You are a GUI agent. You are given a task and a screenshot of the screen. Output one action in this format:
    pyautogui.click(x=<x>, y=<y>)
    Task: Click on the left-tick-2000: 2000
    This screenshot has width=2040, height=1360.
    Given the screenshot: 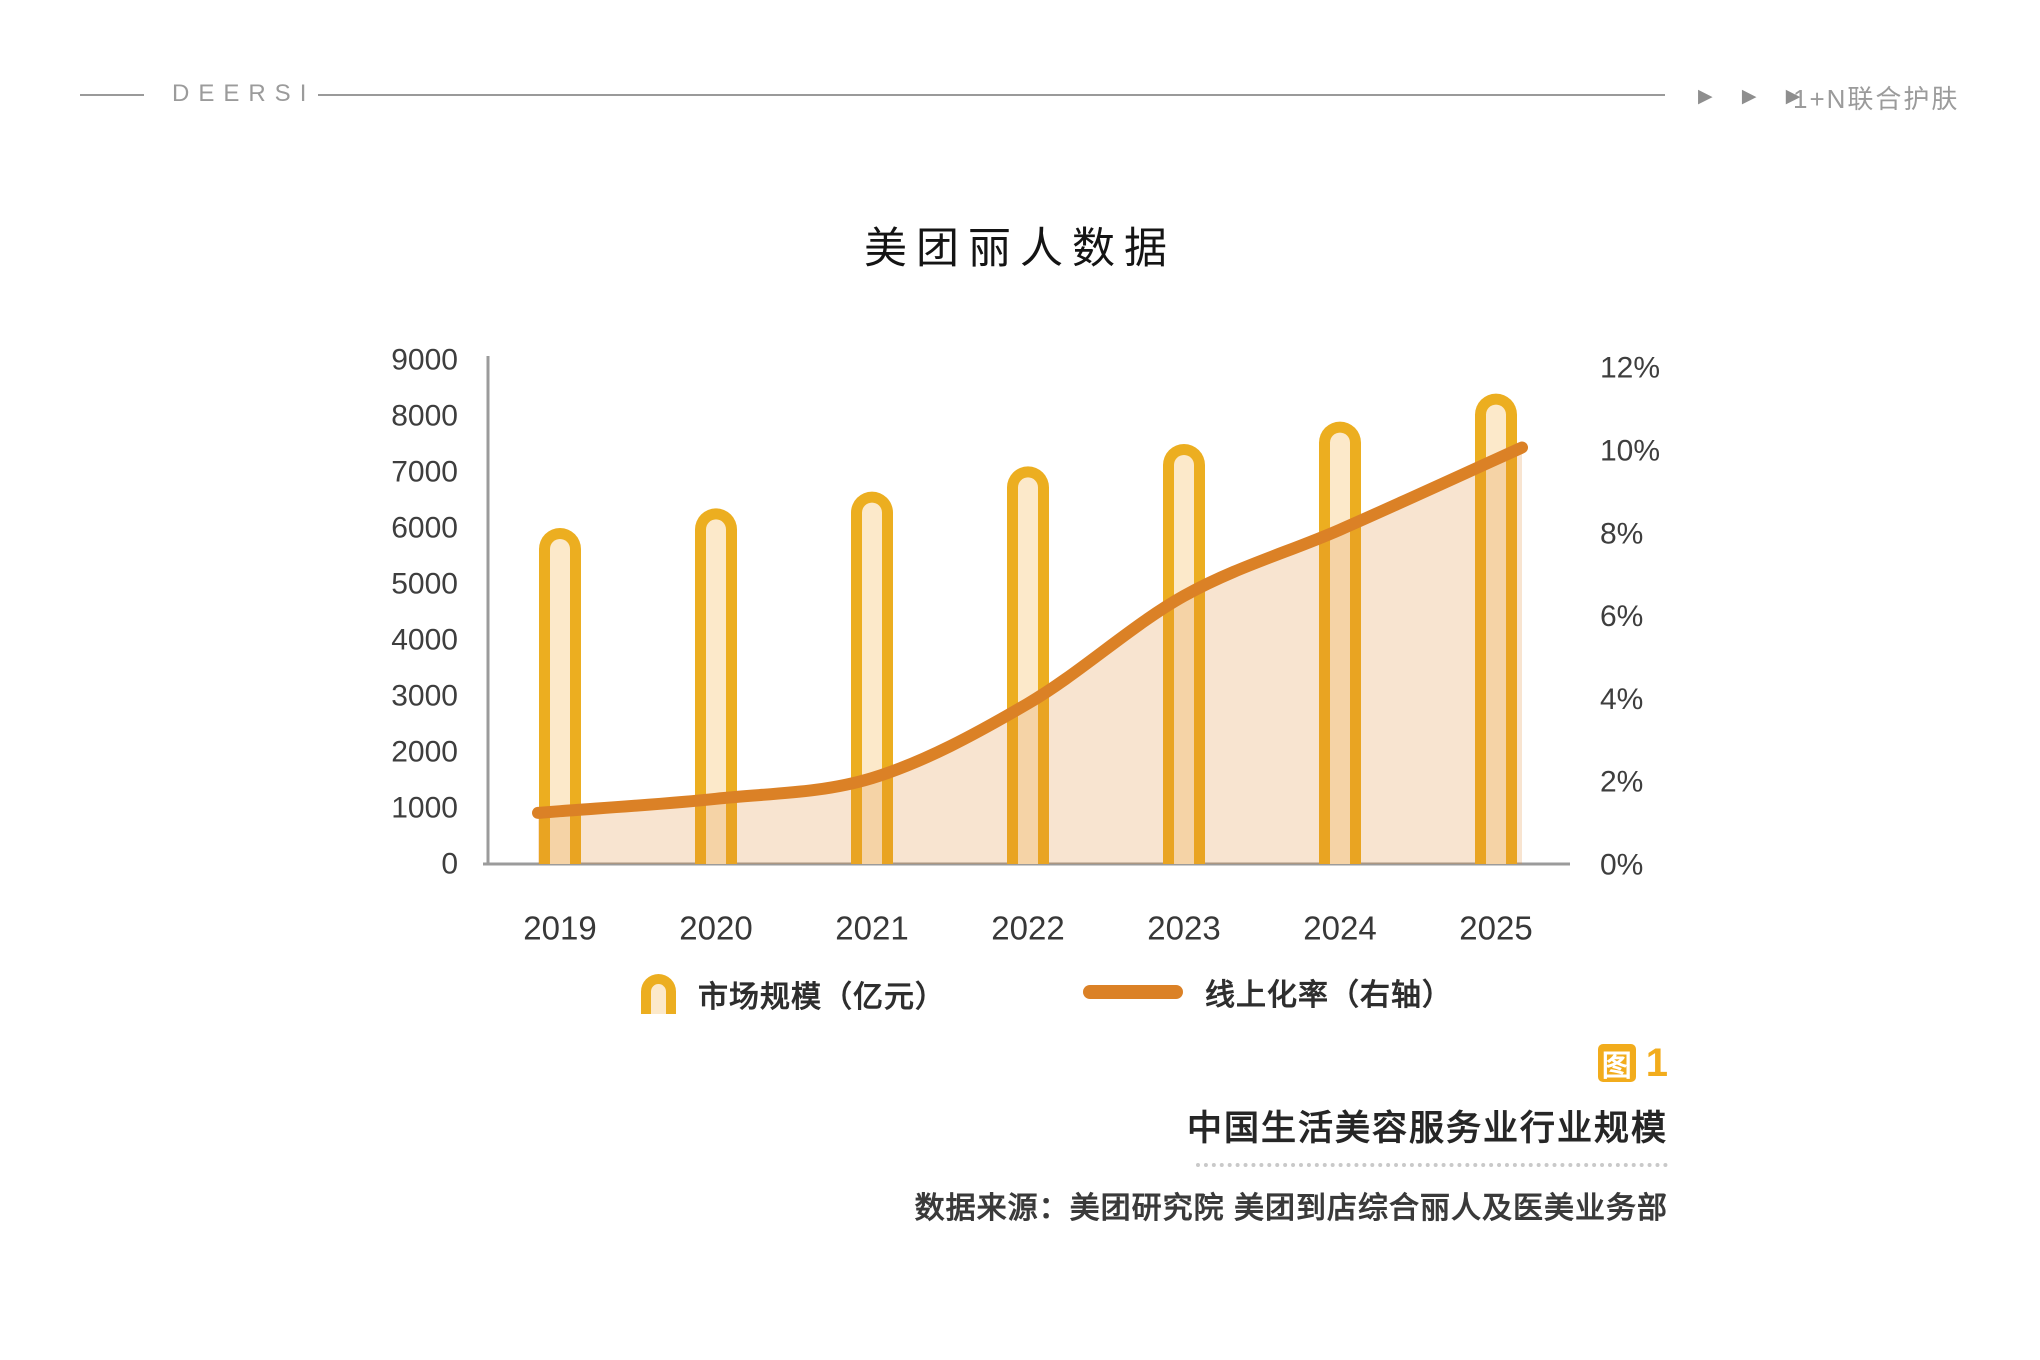 What is the action you would take?
    pyautogui.click(x=424, y=752)
    